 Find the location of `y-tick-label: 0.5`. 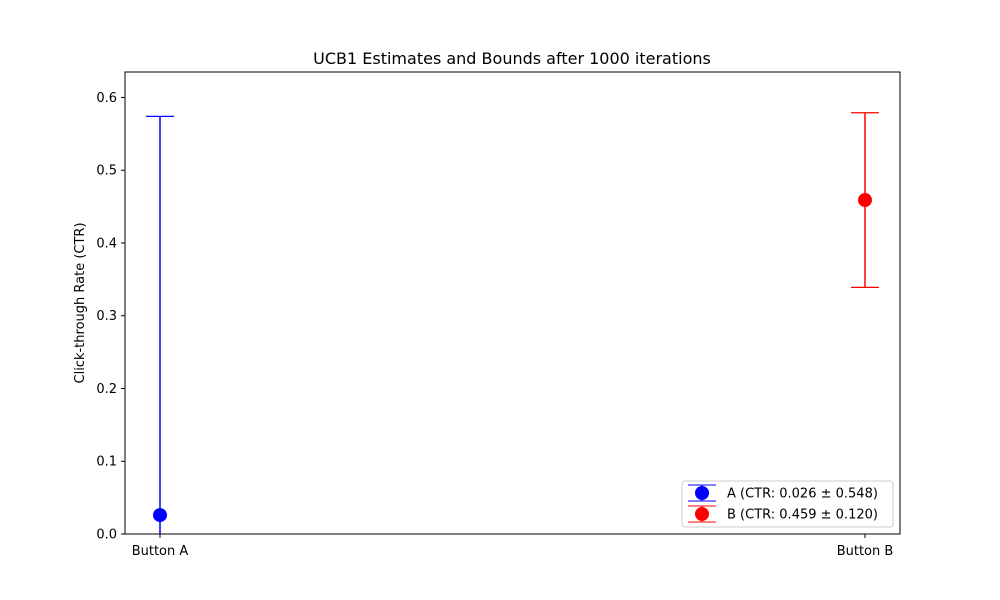

y-tick-label: 0.5 is located at coordinates (106, 171).